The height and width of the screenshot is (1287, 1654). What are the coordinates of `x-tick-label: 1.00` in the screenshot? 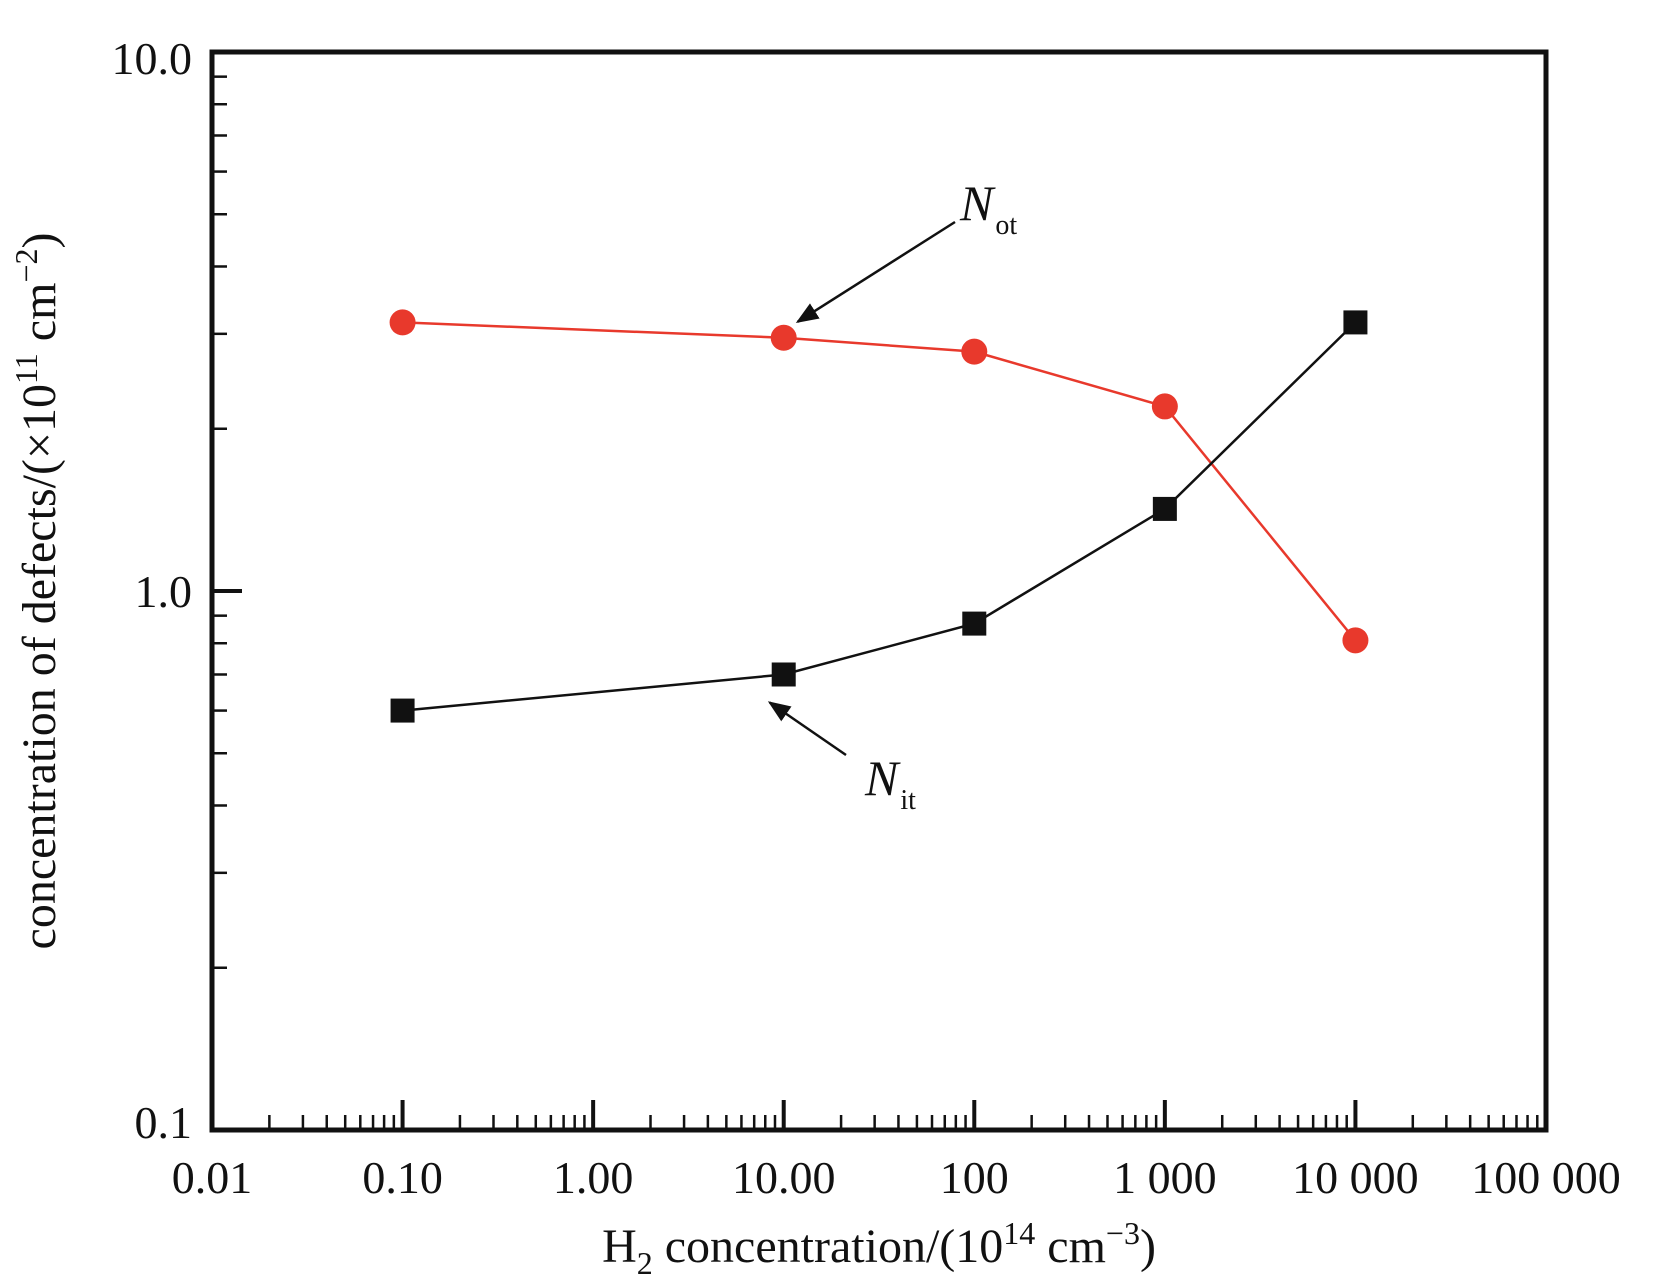 It's located at (593, 1177).